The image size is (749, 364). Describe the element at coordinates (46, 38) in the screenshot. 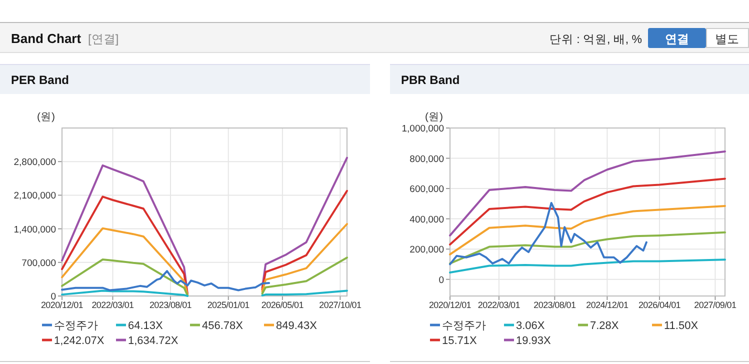

I see `text: Band Chart` at that location.